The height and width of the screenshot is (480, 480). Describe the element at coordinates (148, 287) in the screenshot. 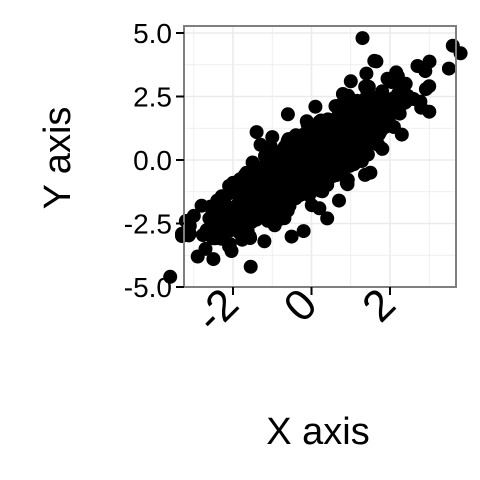

I see `y-tick-label: -5.0` at that location.